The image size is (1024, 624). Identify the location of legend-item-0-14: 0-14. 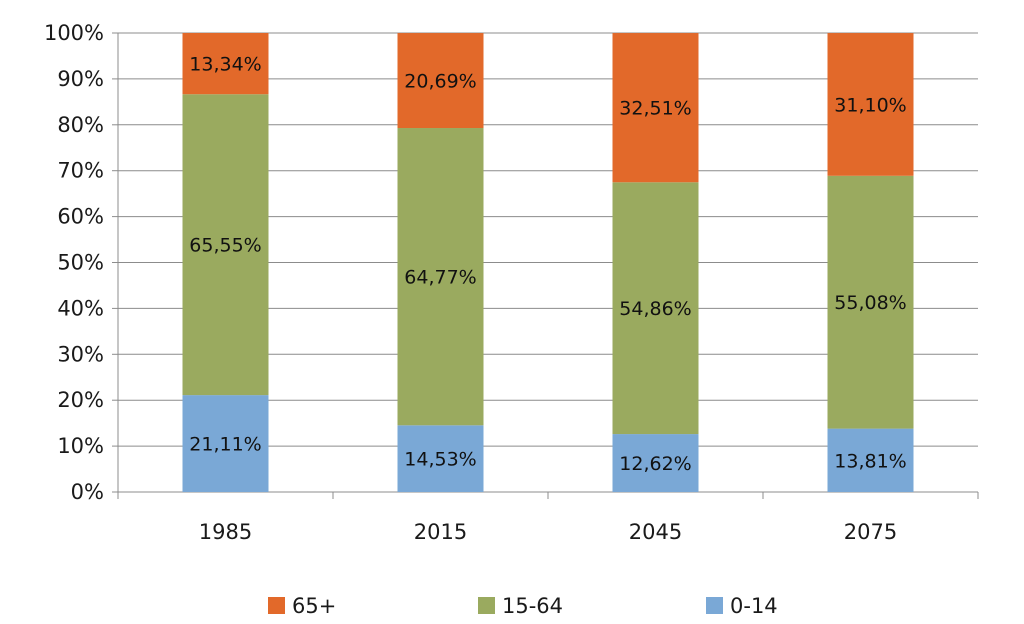
(742, 606).